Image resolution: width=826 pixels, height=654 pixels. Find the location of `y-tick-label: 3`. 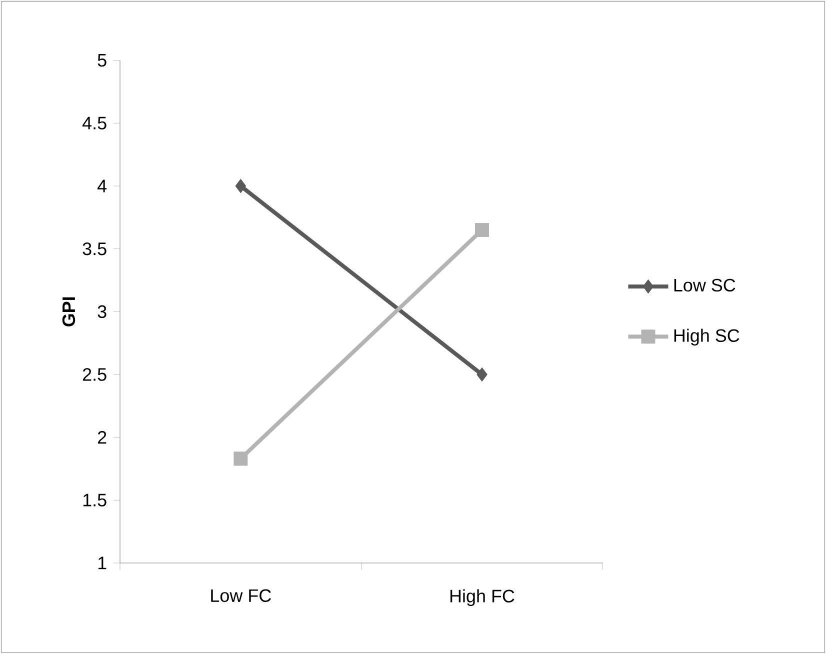

y-tick-label: 3 is located at coordinates (102, 311).